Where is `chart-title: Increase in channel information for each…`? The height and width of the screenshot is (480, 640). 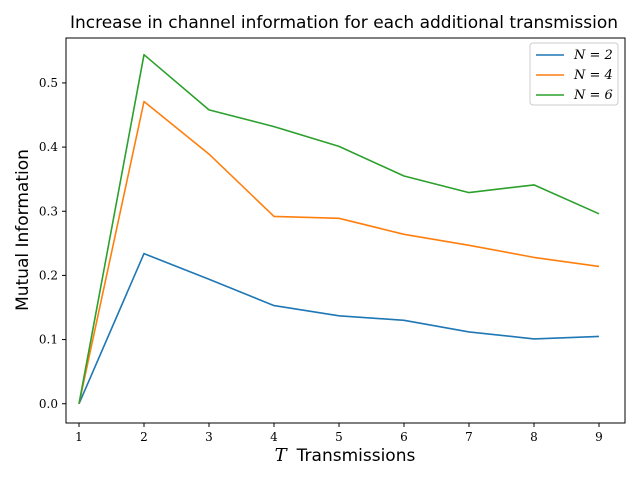 chart-title: Increase in channel information for each… is located at coordinates (344, 23).